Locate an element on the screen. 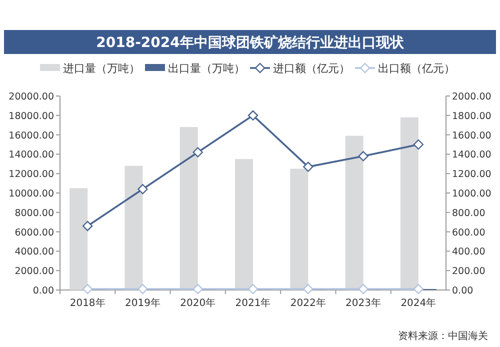  y-tick-label: 12000.00 is located at coordinates (31, 174).